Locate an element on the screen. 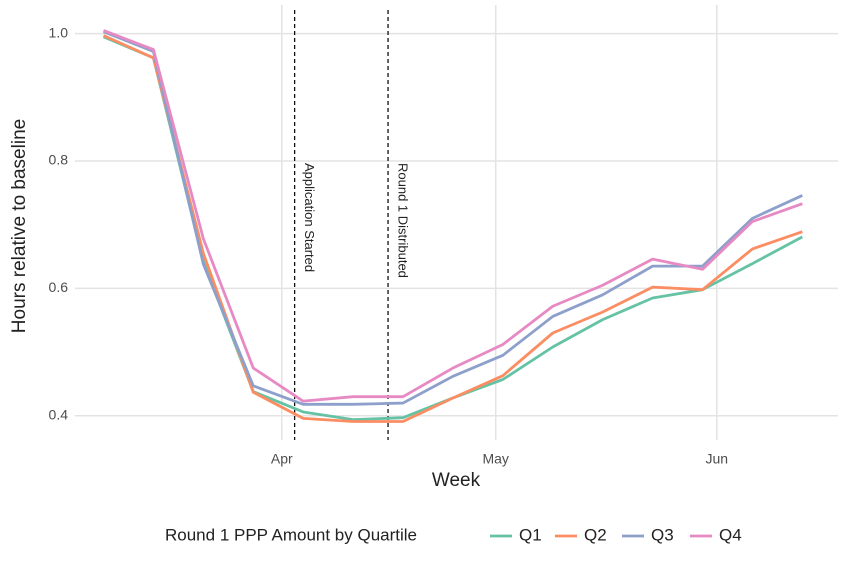 This screenshot has height=567, width=850. legend-label: Q2 is located at coordinates (595, 534).